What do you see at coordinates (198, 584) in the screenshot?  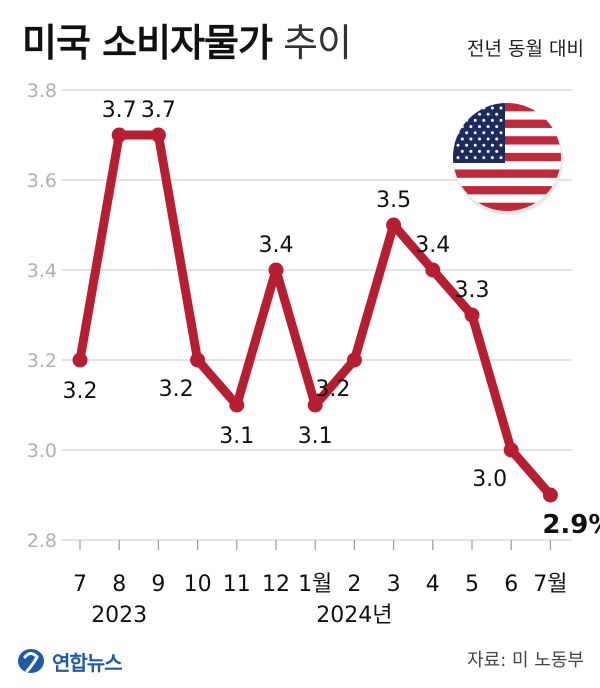 I see `x-tick-label: 10` at bounding box center [198, 584].